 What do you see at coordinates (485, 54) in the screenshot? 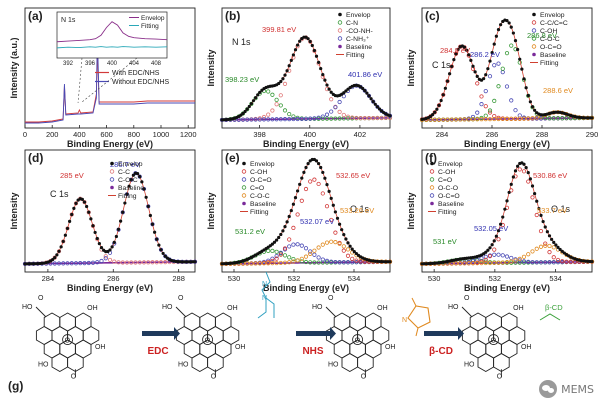
I see `peak-annotation: 286.2 eV` at bounding box center [485, 54].